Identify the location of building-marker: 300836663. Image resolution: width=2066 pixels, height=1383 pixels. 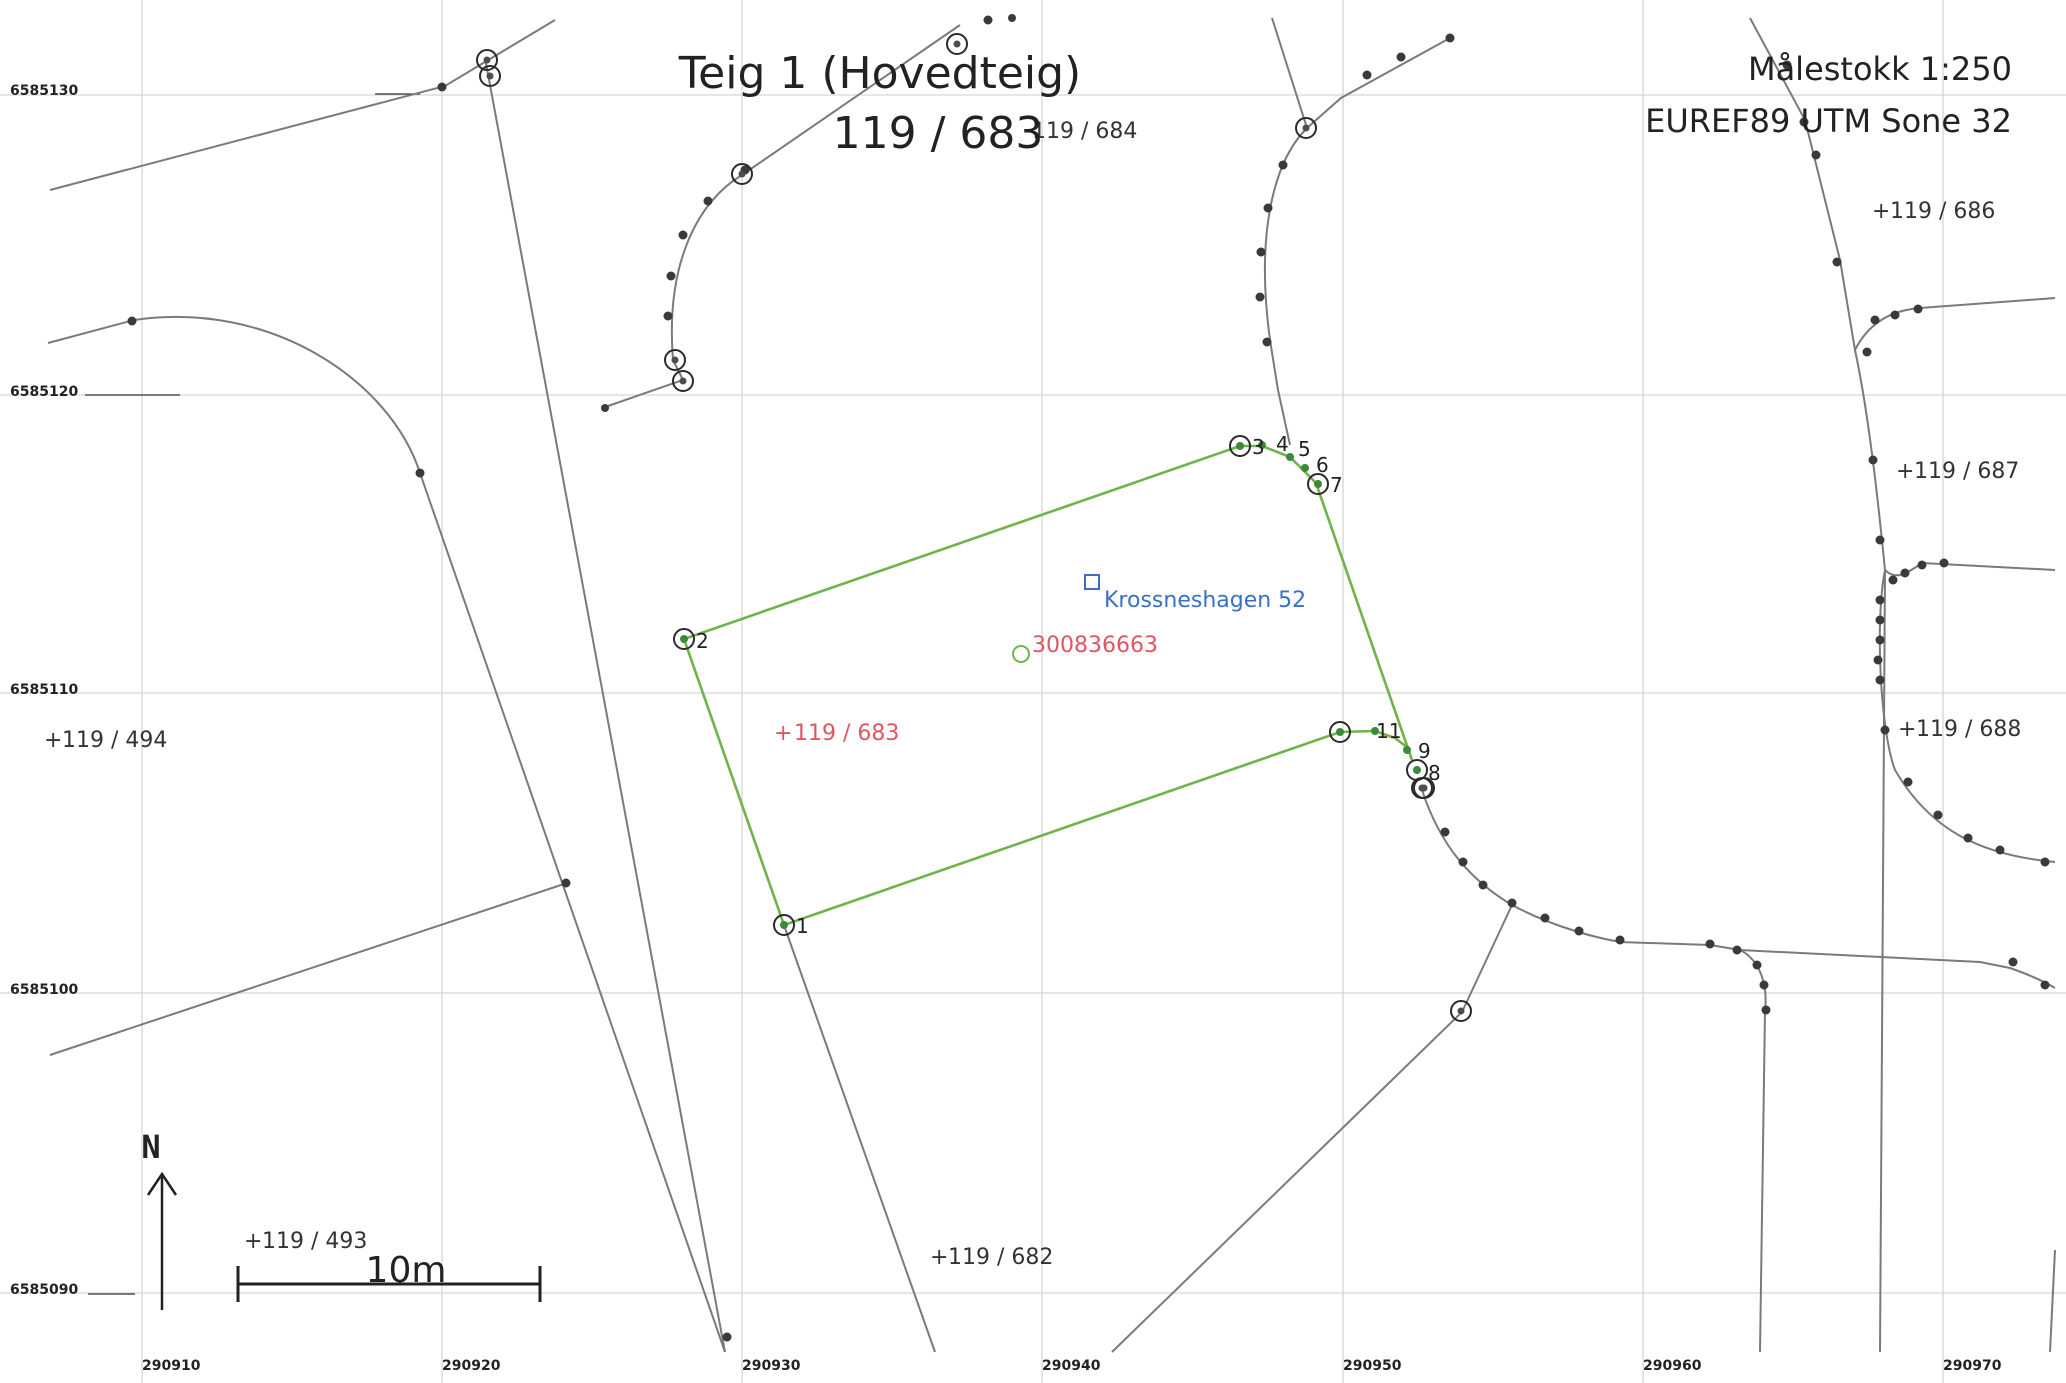
(1085, 648).